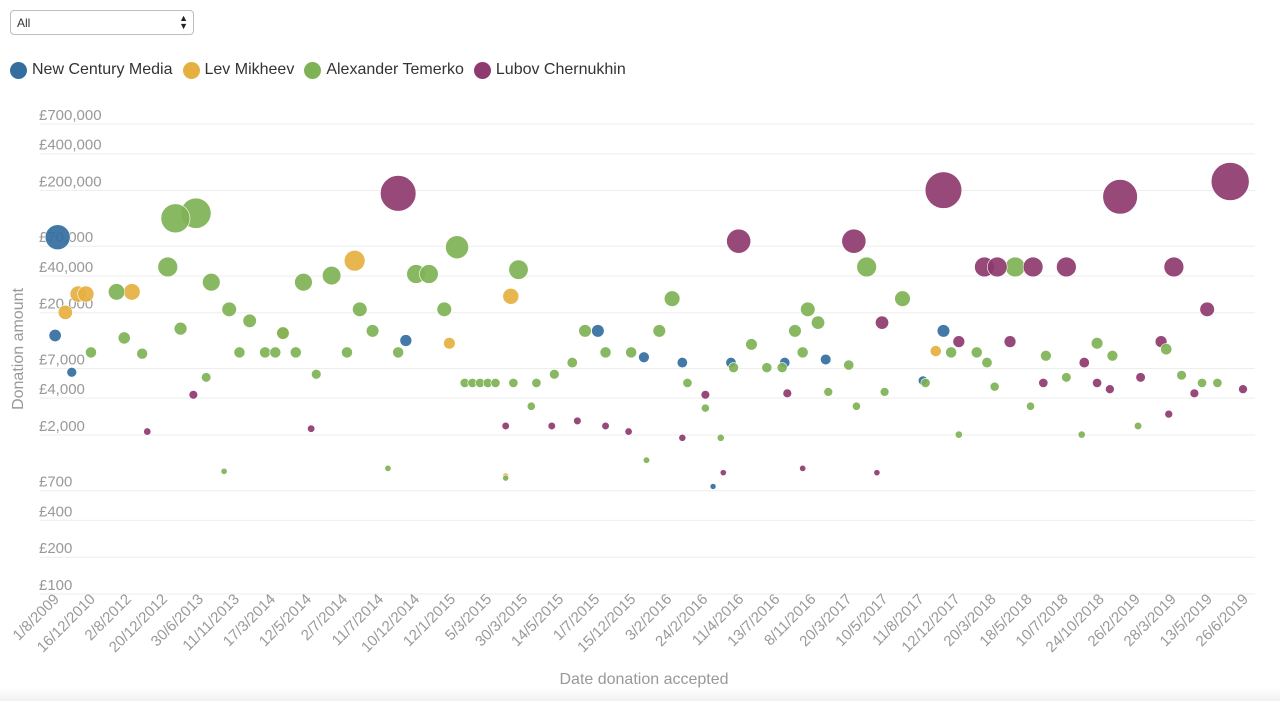 This screenshot has height=701, width=1280. What do you see at coordinates (91, 70) in the screenshot?
I see `legend-item-new-century-media: New Century Media` at bounding box center [91, 70].